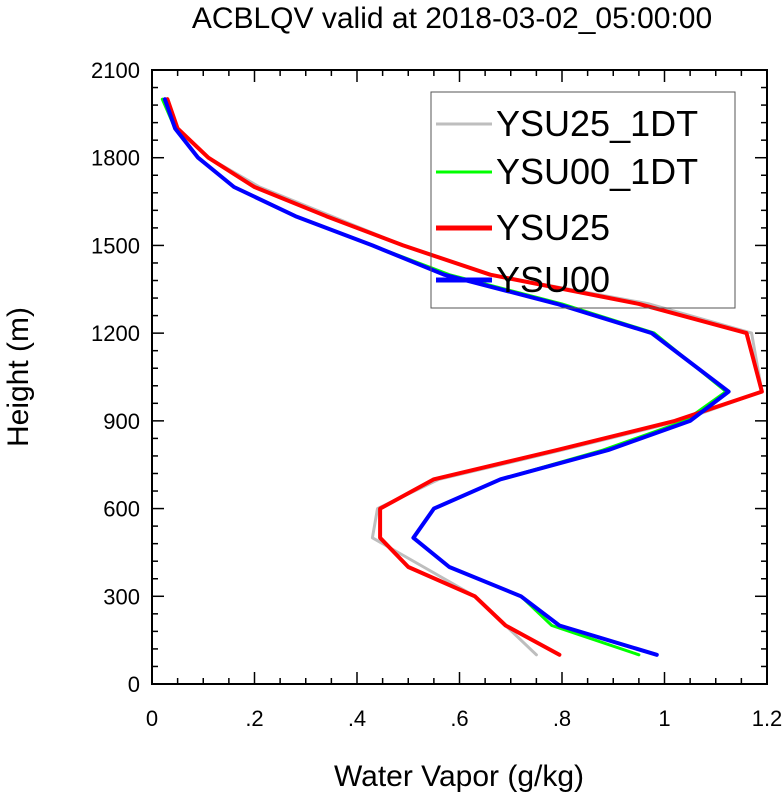  What do you see at coordinates (115, 70) in the screenshot?
I see `y-tick-label: 2100` at bounding box center [115, 70].